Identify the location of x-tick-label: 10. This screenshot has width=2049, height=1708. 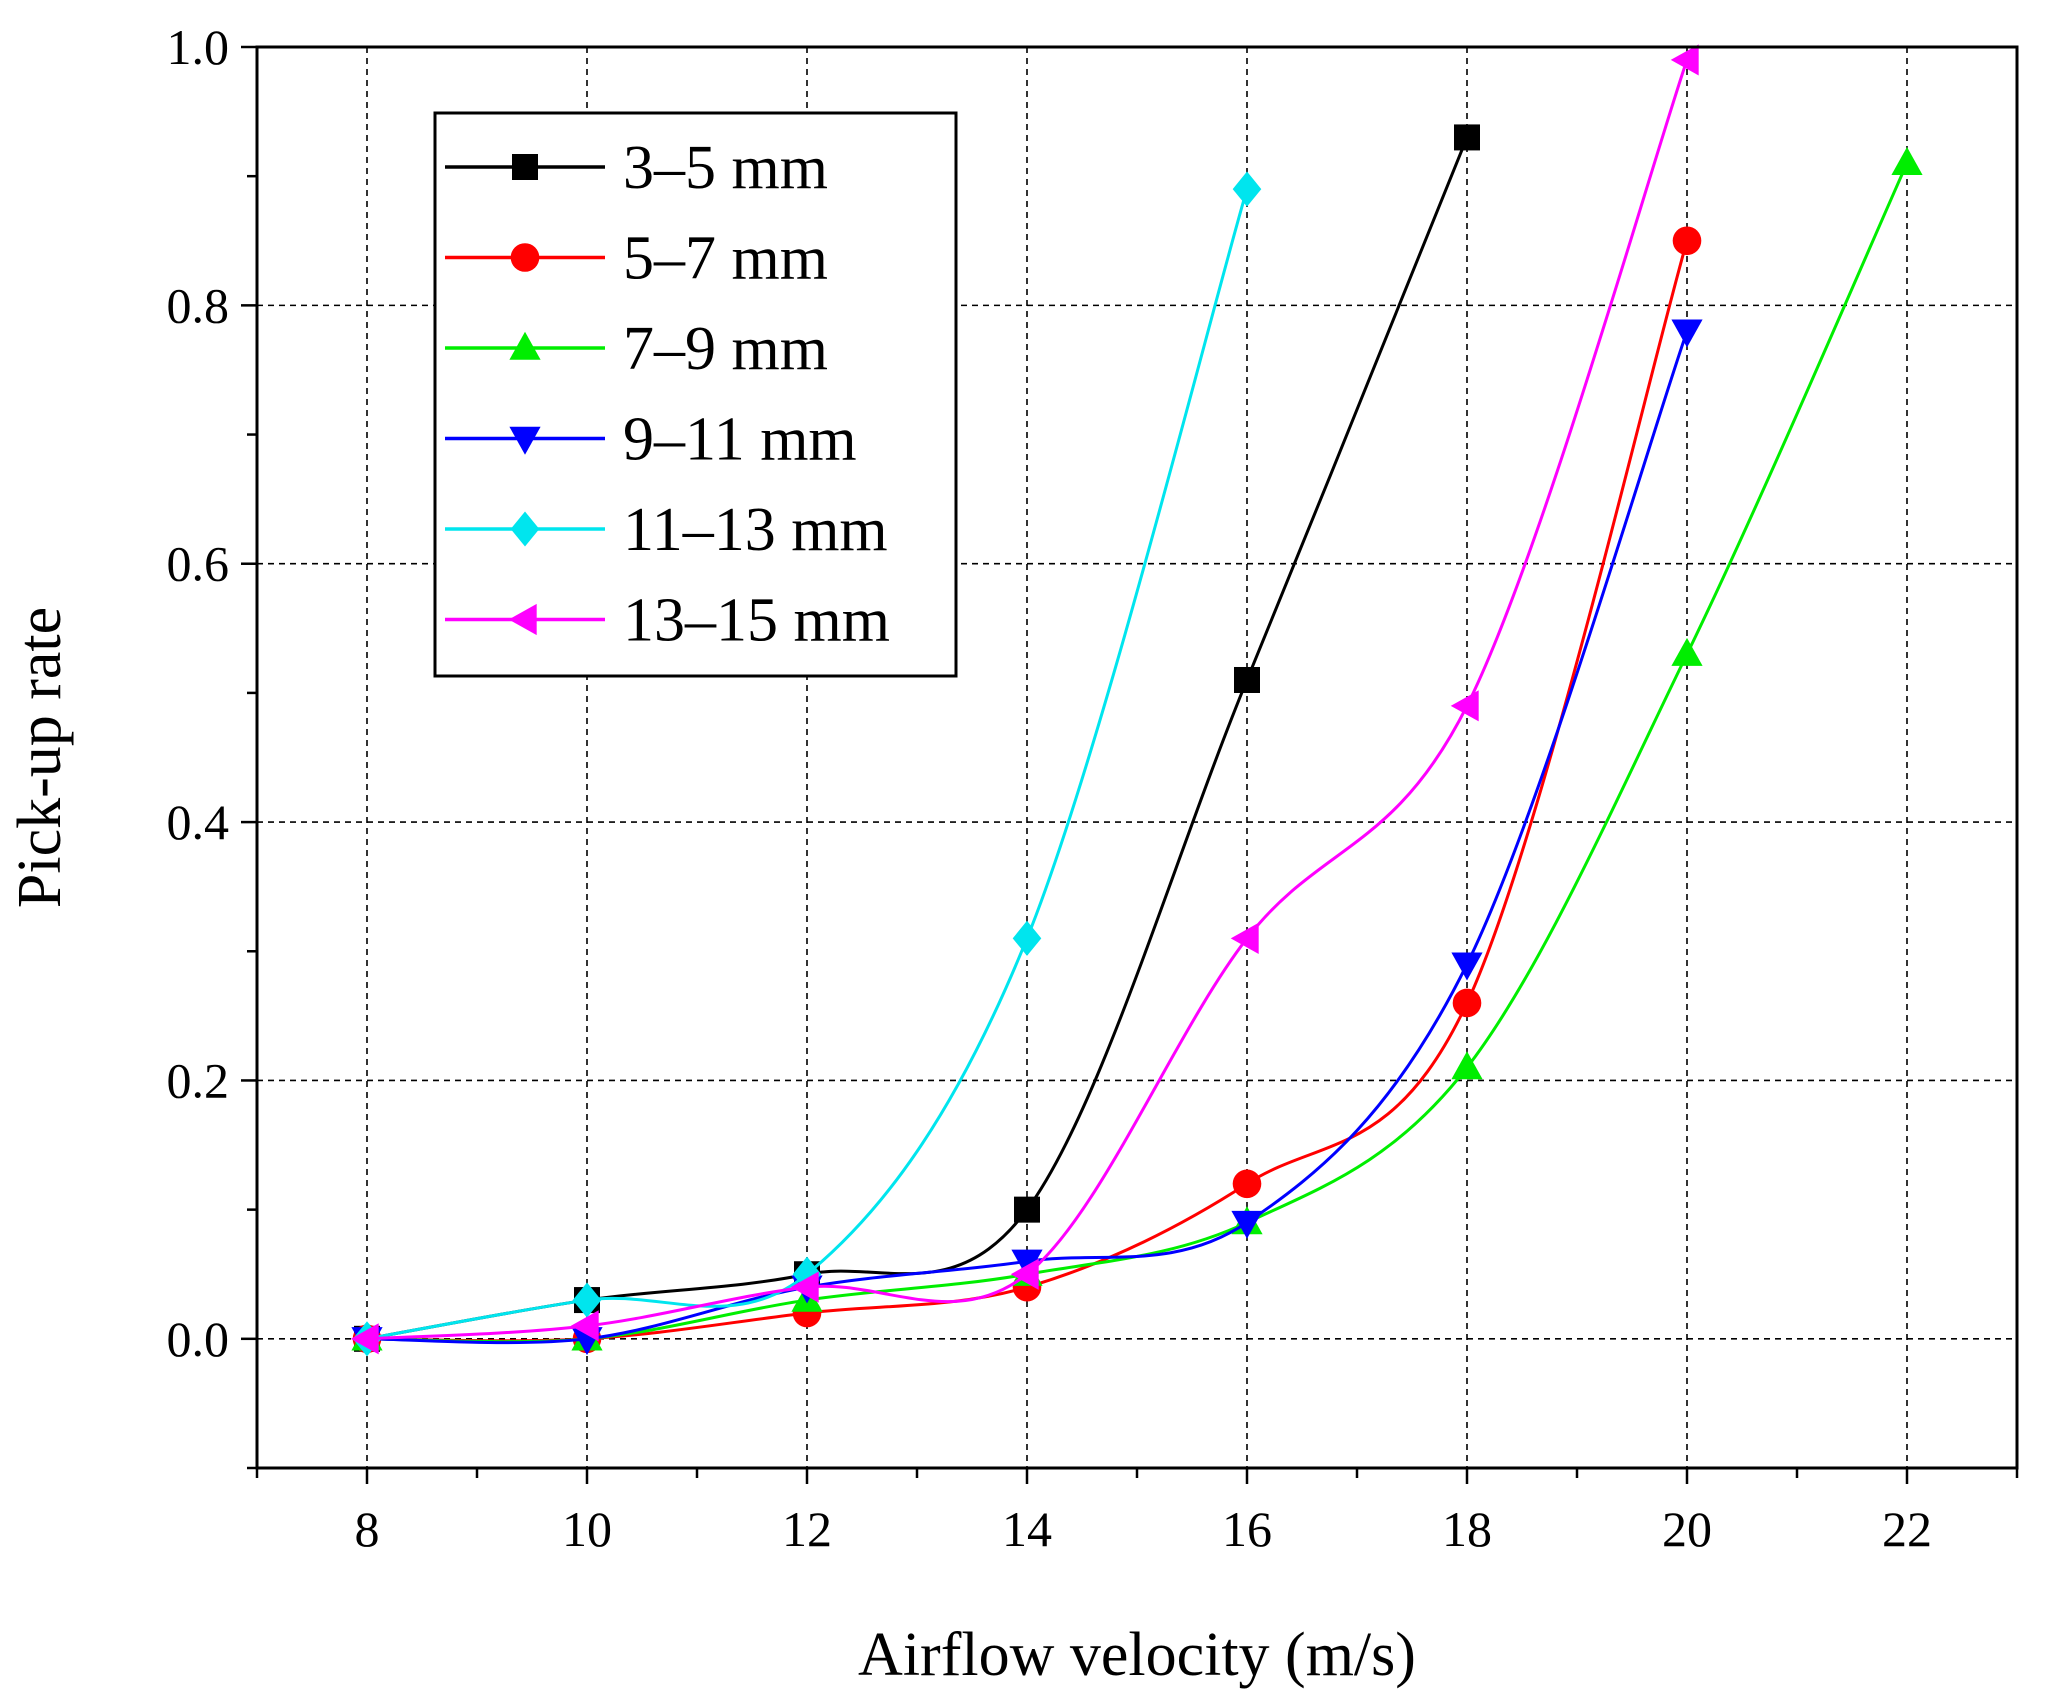
(587, 1529).